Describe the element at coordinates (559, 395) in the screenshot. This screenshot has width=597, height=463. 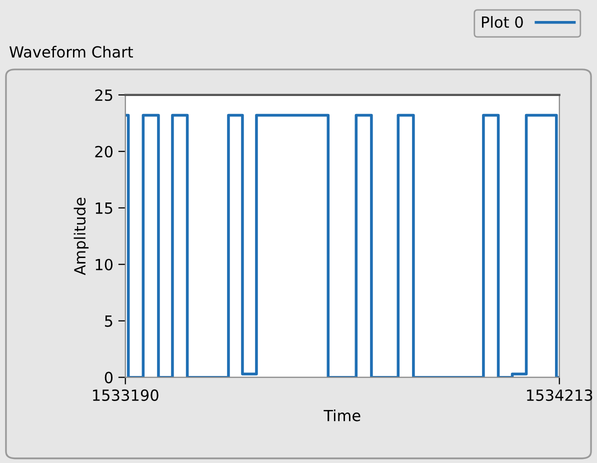
I see `x-tick-label: 1534213` at that location.